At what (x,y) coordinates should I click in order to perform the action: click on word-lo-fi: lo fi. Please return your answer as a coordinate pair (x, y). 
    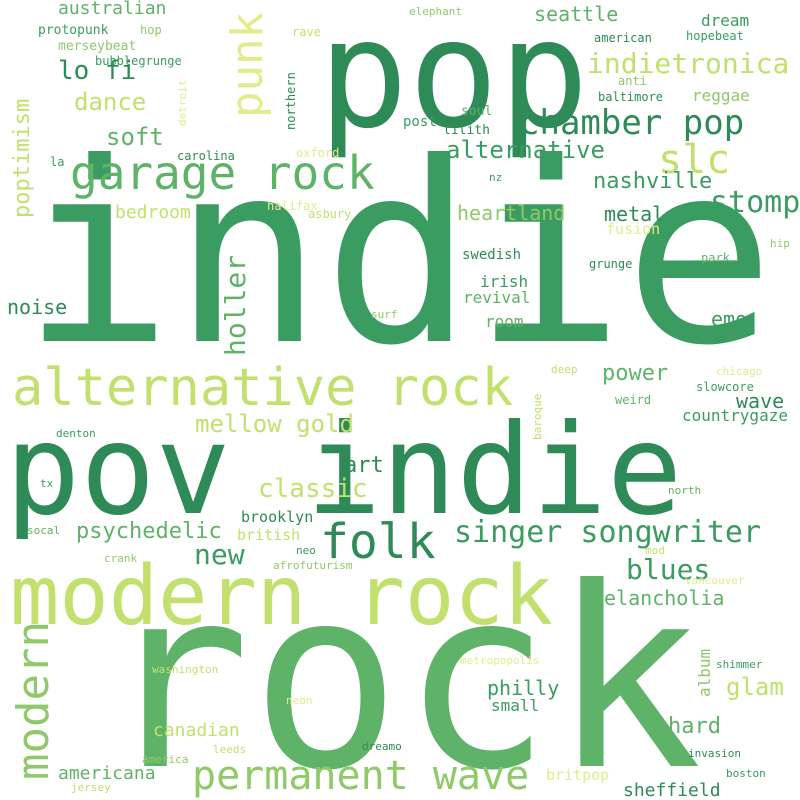
    Looking at the image, I should click on (97, 71).